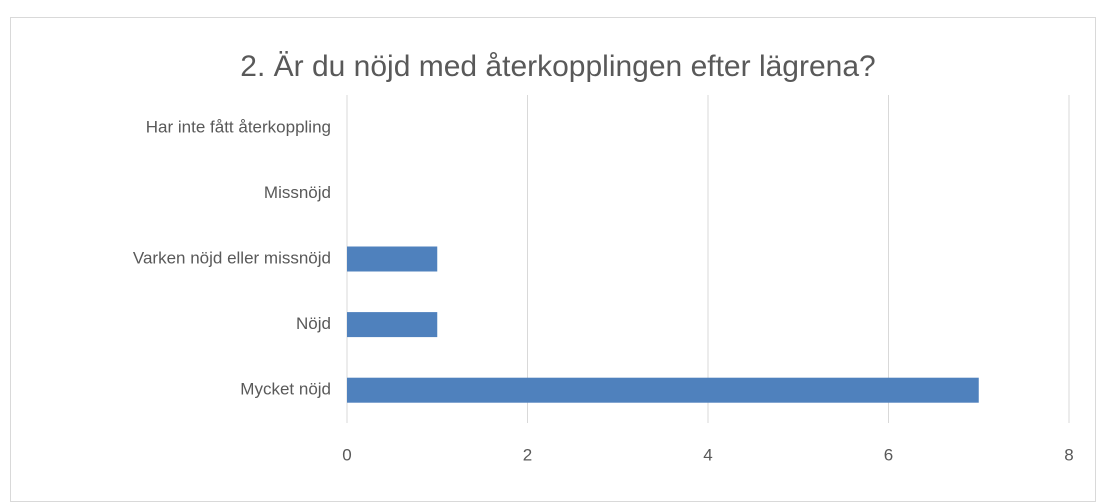 The height and width of the screenshot is (503, 1097). What do you see at coordinates (238, 126) in the screenshot?
I see `y-tick-label: Har inte fått återkoppling` at bounding box center [238, 126].